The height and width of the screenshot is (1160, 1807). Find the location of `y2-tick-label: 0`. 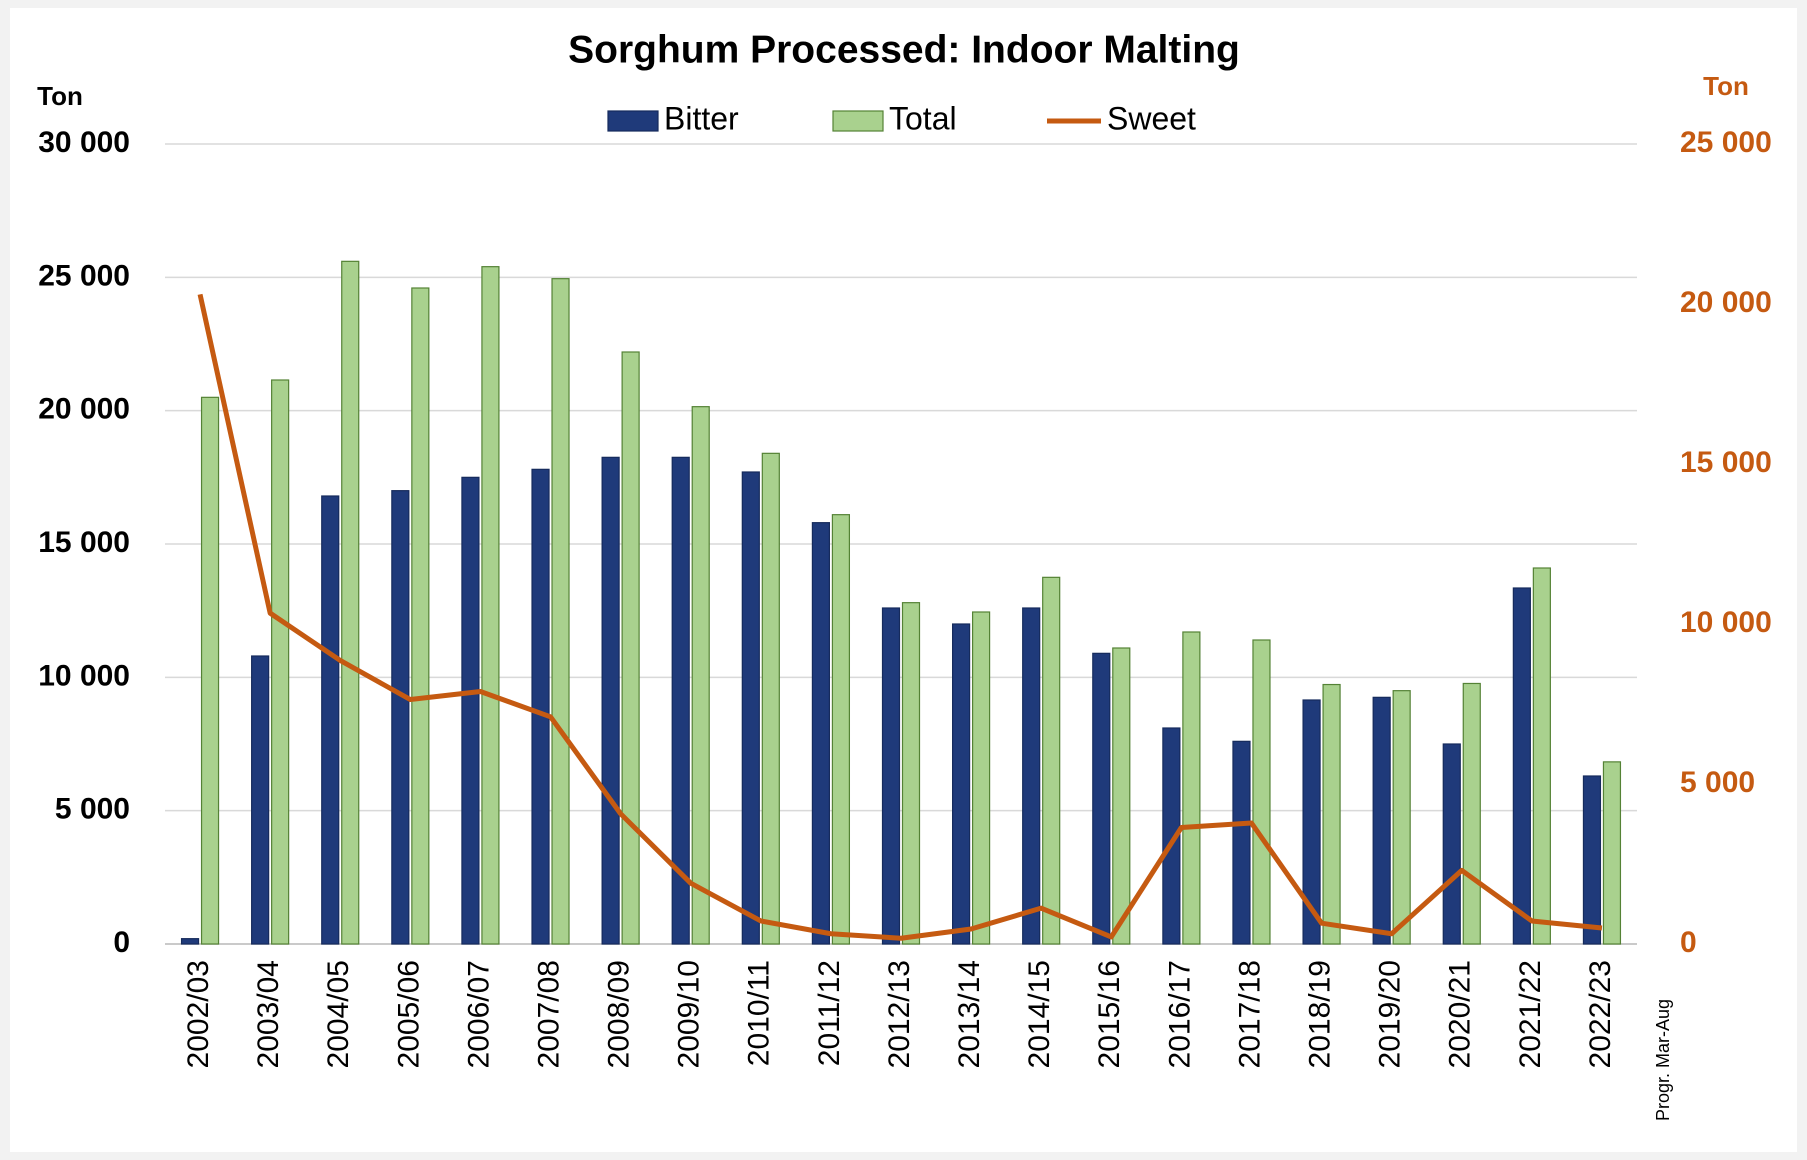

y2-tick-label: 0 is located at coordinates (1688, 942).